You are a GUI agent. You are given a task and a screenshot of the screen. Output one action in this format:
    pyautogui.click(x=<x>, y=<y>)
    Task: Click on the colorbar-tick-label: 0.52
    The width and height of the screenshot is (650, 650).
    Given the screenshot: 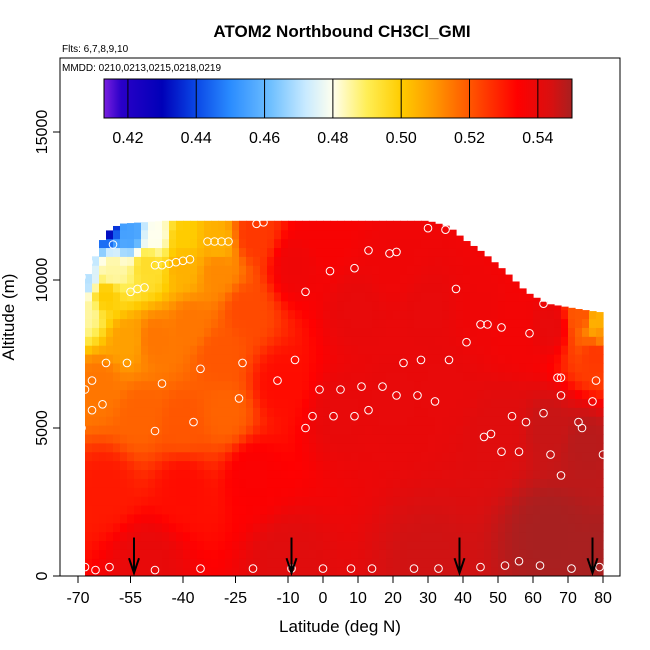 What is the action you would take?
    pyautogui.click(x=469, y=138)
    